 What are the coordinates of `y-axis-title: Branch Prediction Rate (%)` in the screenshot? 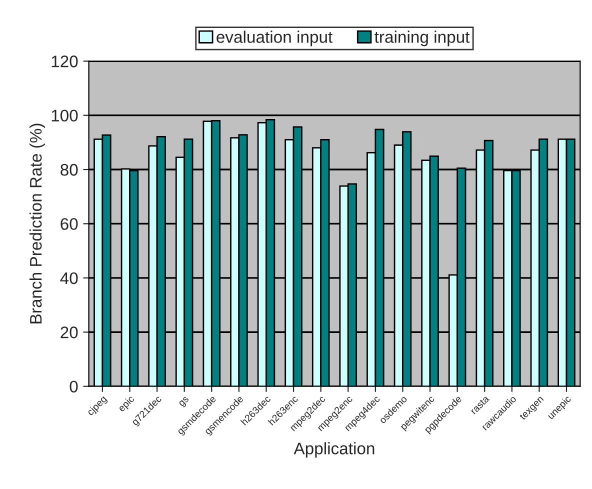 It's located at (37, 224).